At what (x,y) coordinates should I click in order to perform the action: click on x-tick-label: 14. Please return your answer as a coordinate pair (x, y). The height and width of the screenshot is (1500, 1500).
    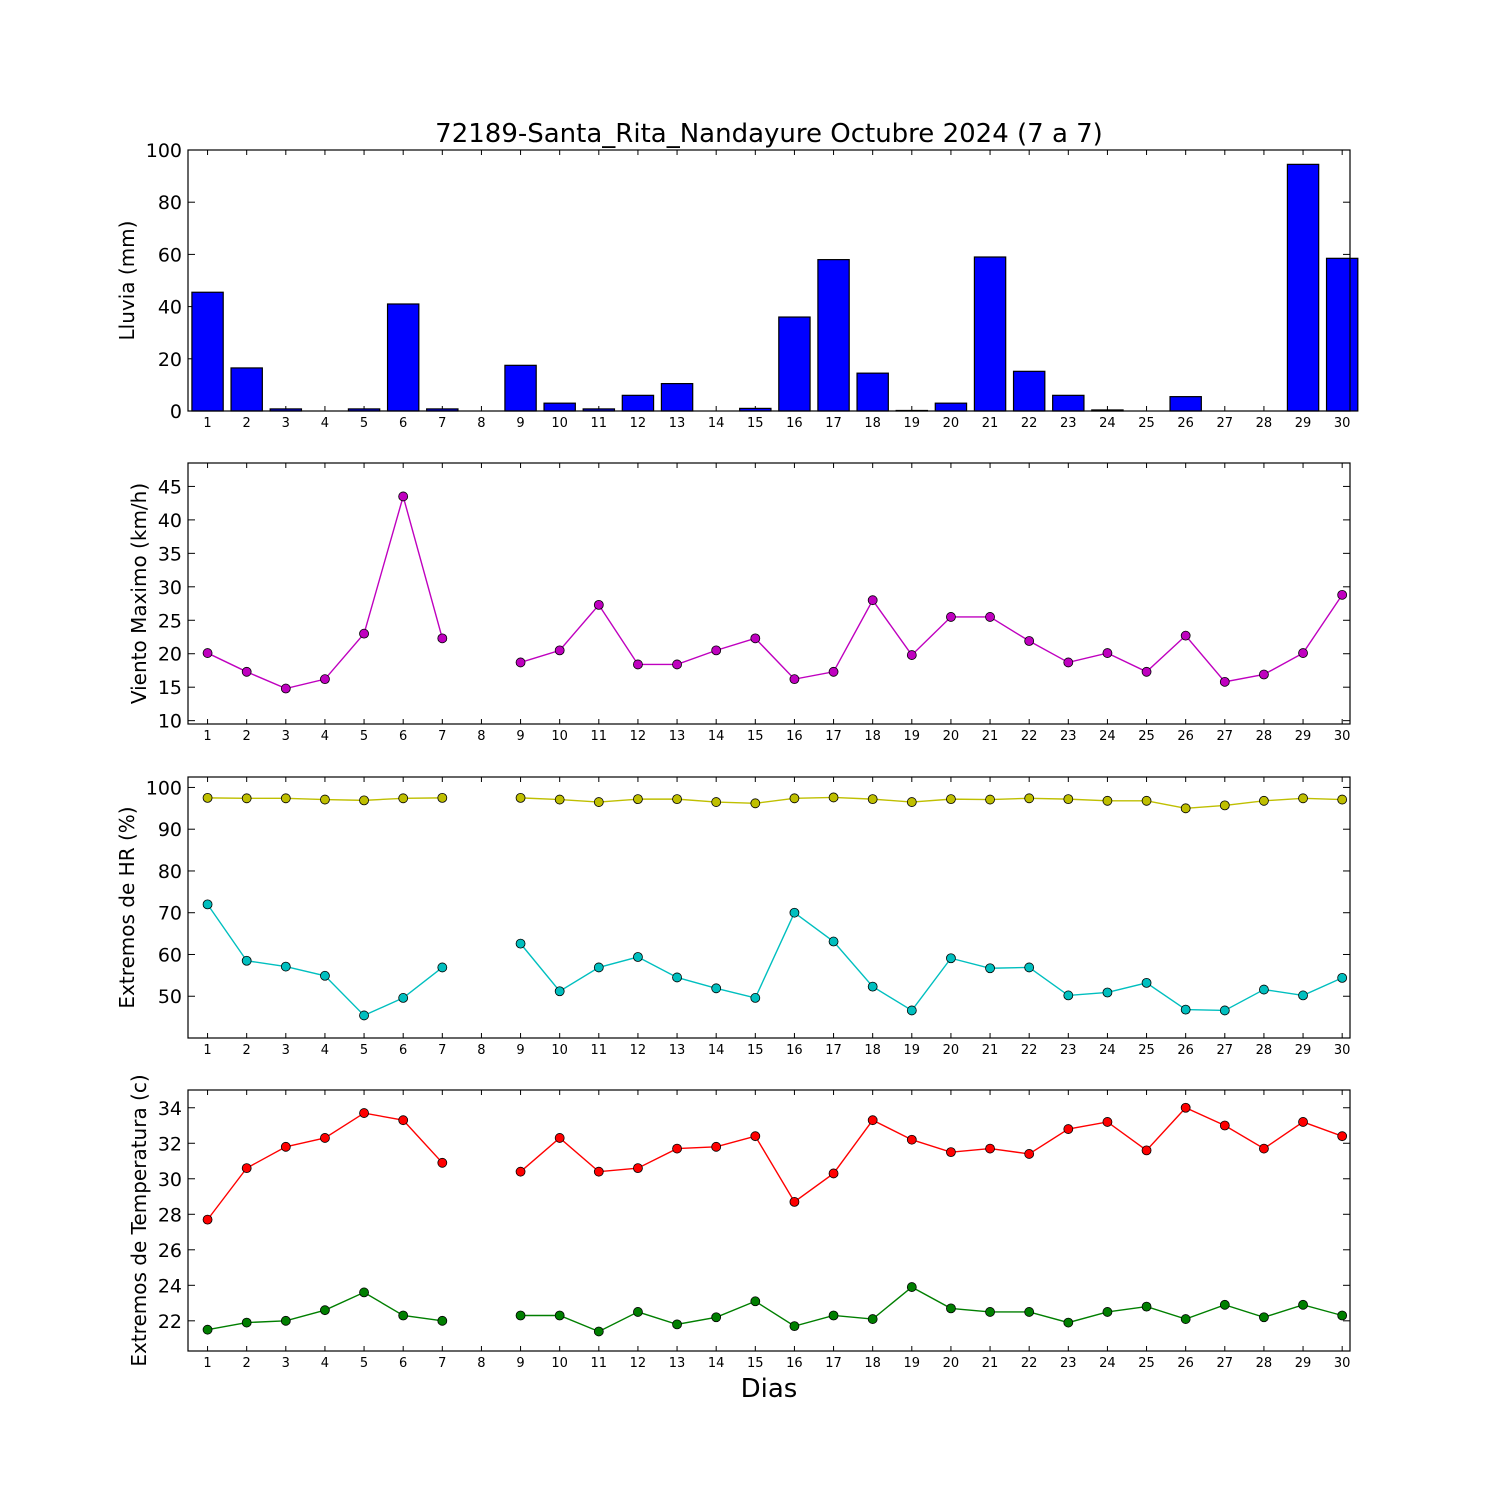
    Looking at the image, I should click on (716, 1363).